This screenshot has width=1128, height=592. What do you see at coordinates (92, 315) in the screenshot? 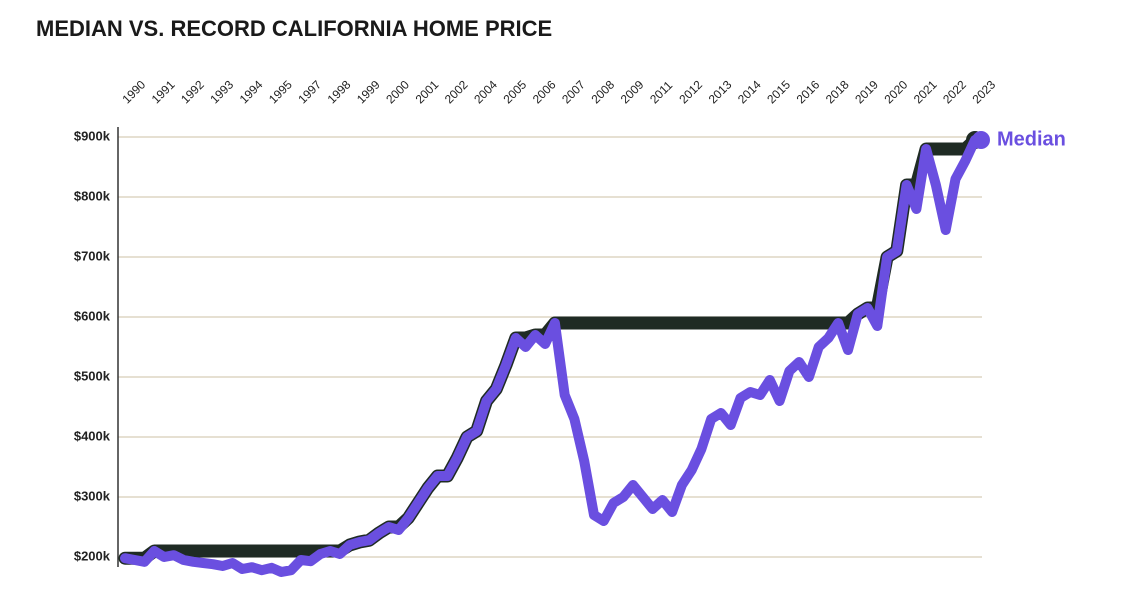
I see `y-tick-label: $600k` at bounding box center [92, 315].